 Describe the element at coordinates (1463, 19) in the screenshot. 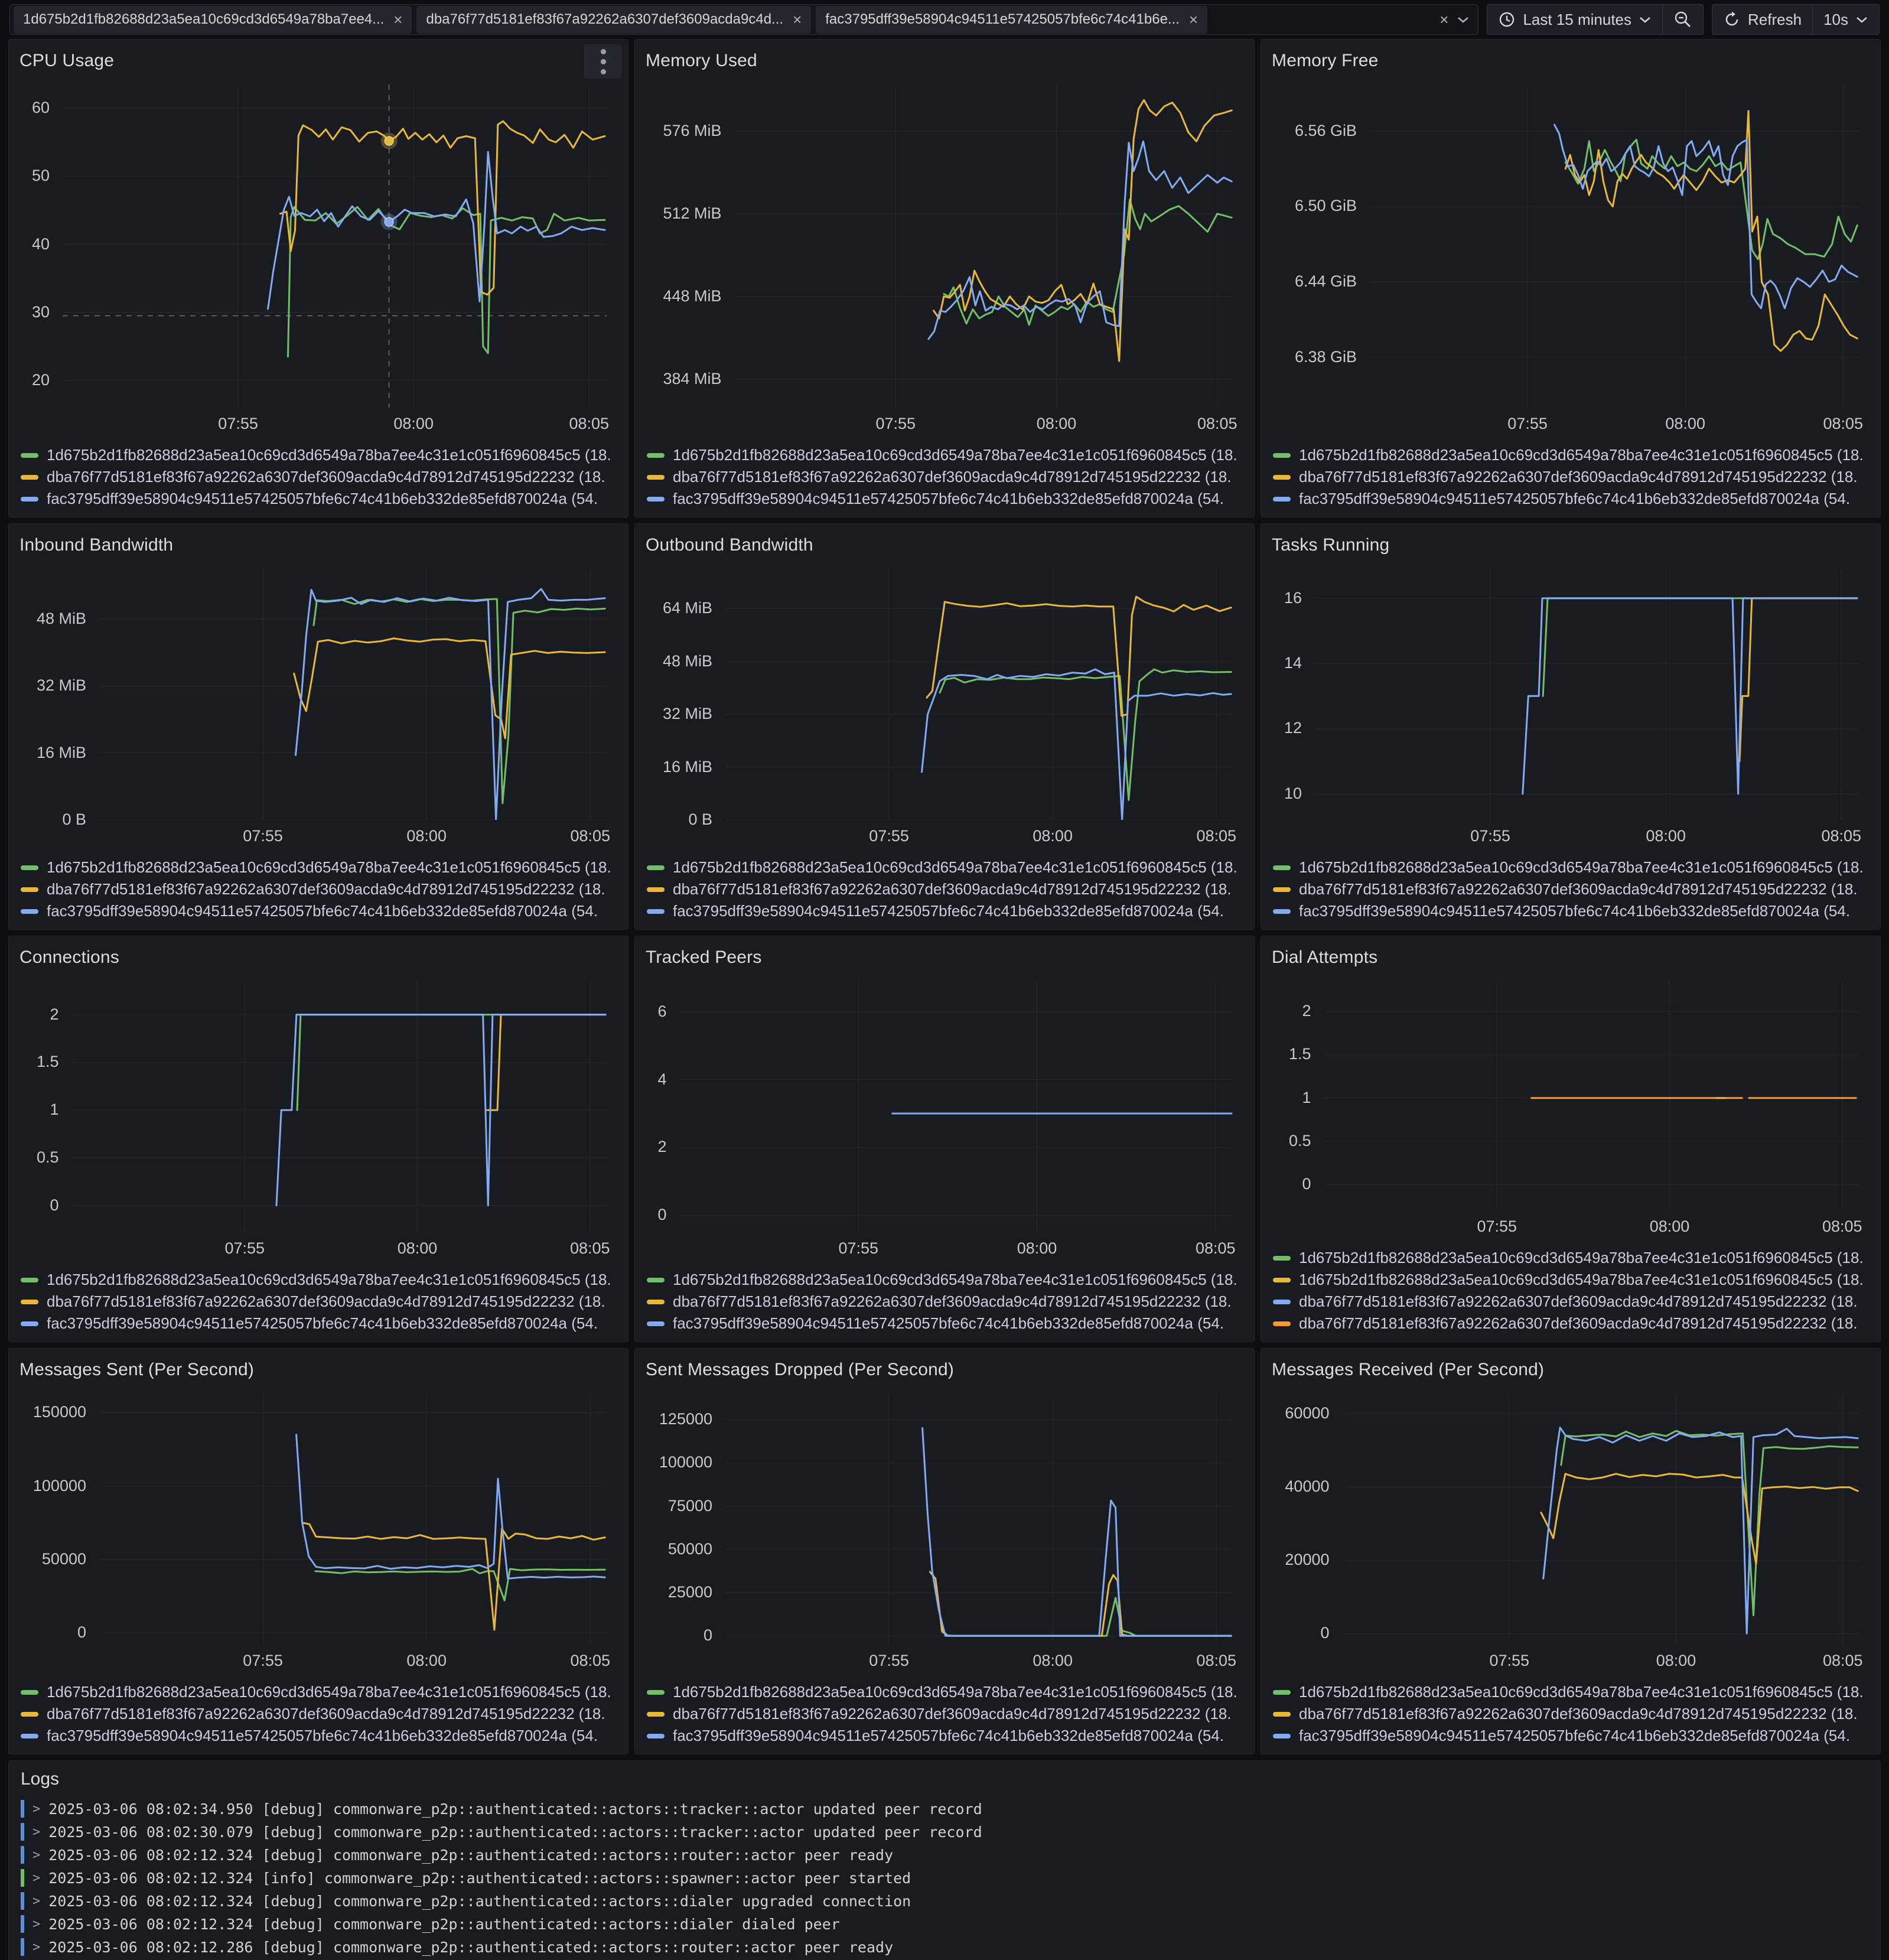

I see `filter-dropdown-chevron-icon` at that location.